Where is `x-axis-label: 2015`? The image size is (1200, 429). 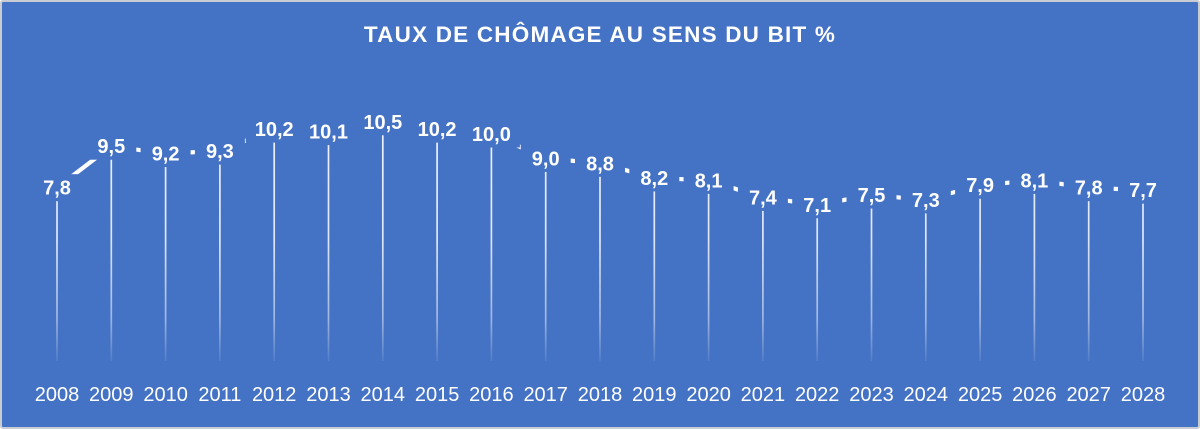
x-axis-label: 2015 is located at coordinates (437, 395).